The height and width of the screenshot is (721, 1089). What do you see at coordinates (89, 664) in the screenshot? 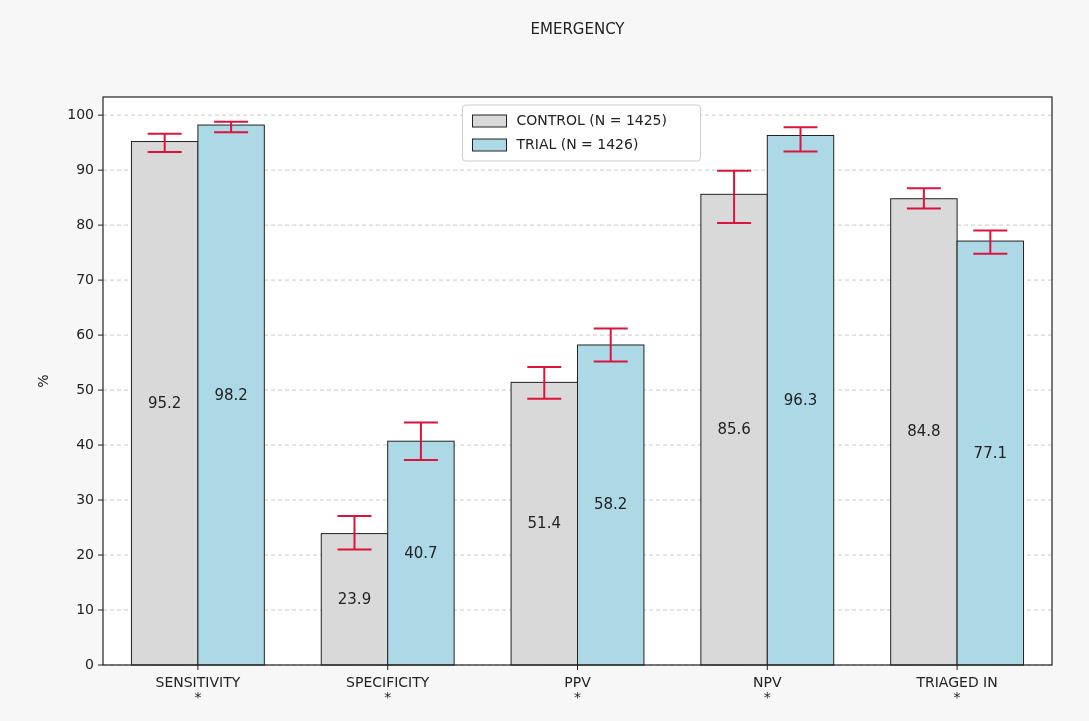
I see `y-tick-label: 0` at bounding box center [89, 664].